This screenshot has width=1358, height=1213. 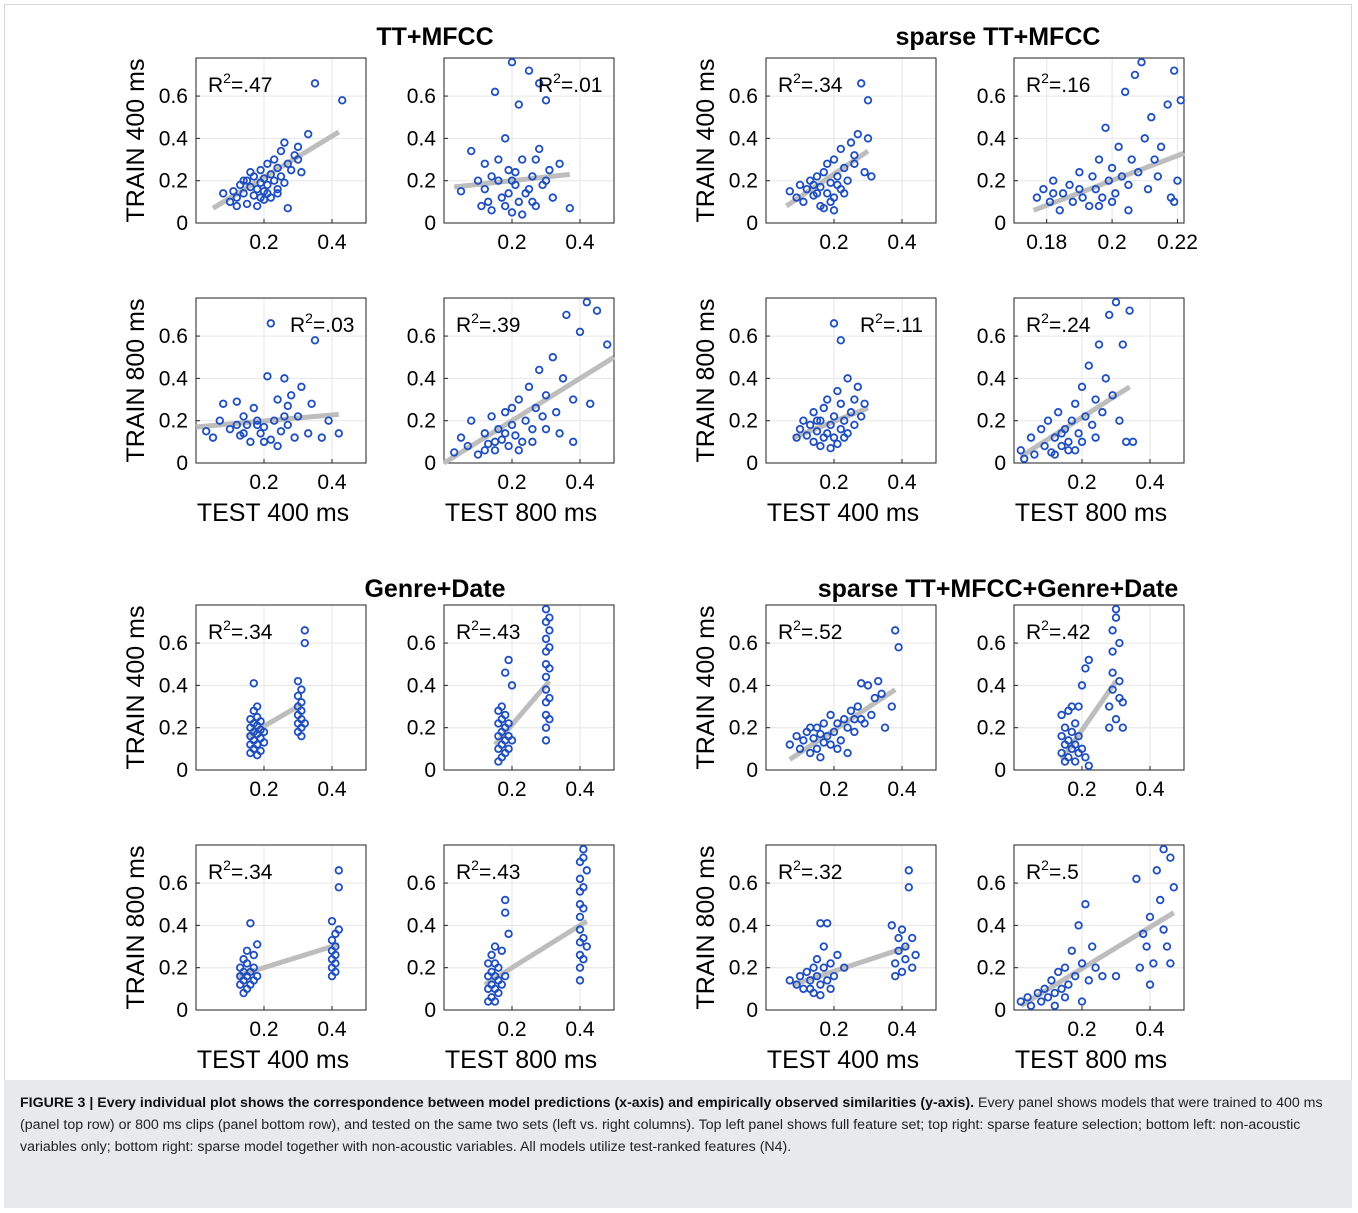 What do you see at coordinates (244, 155) in the screenshot?
I see `scatter-panel: 0.2 0.4 0 0.2 0.4 0.6 R2=.47 TRAIN 400 ms` at bounding box center [244, 155].